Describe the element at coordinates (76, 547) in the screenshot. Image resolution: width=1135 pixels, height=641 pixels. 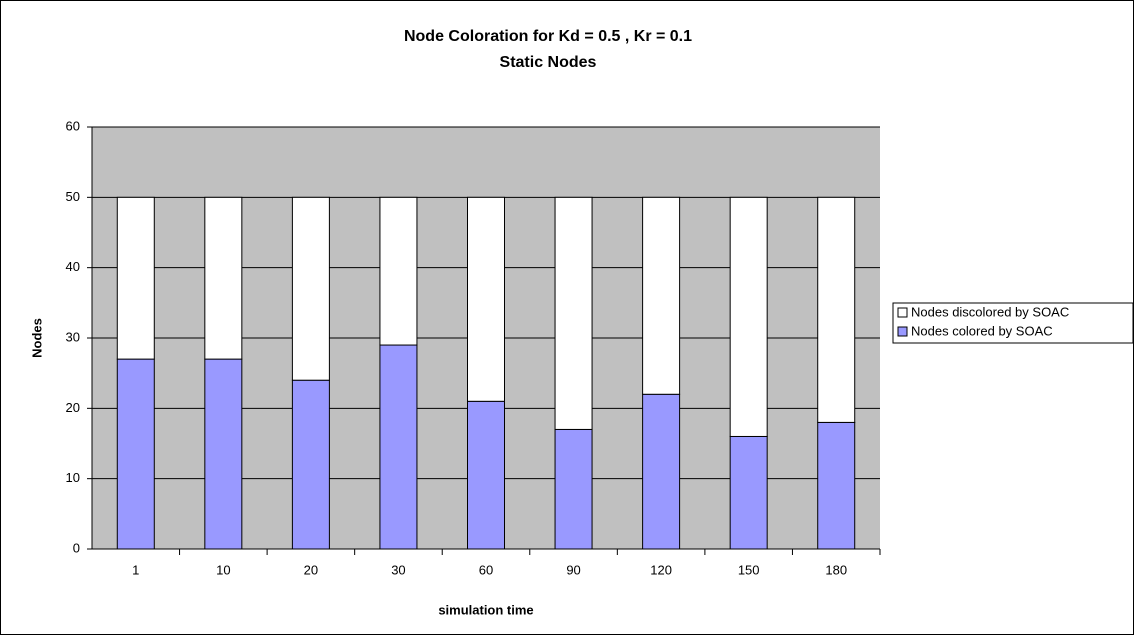
I see `y-tick-label: 0` at that location.